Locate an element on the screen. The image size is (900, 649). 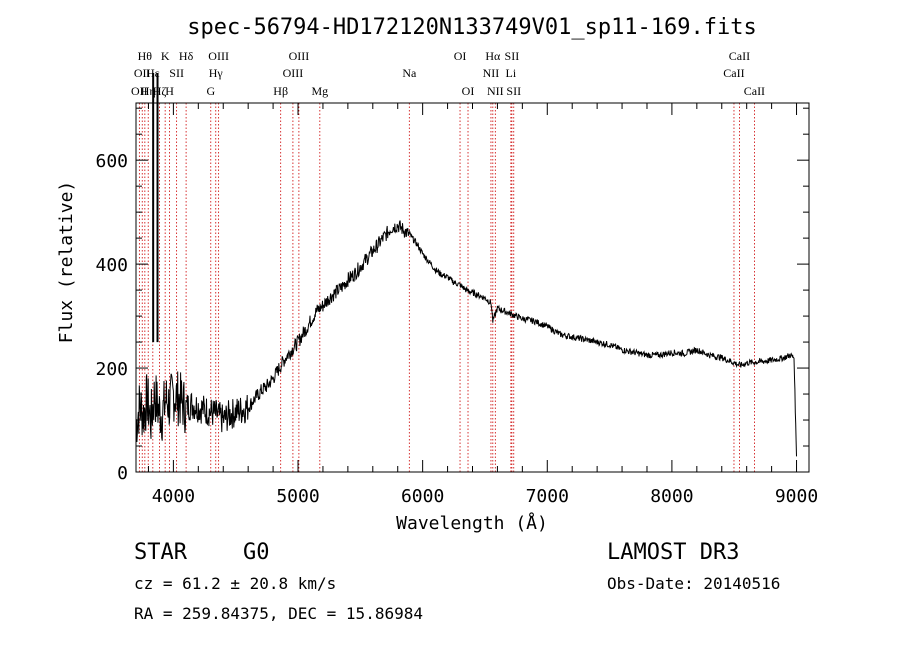
object-class: STAR is located at coordinates (160, 552).